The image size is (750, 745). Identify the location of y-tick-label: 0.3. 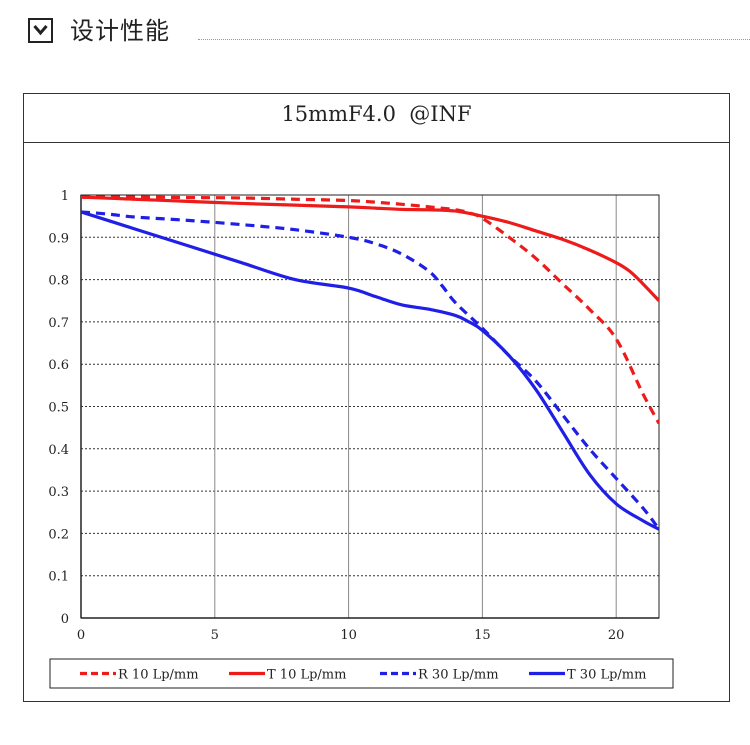
(58, 492).